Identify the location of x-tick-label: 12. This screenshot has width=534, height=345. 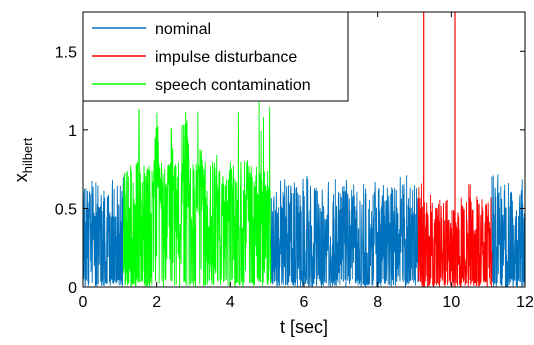
(525, 302).